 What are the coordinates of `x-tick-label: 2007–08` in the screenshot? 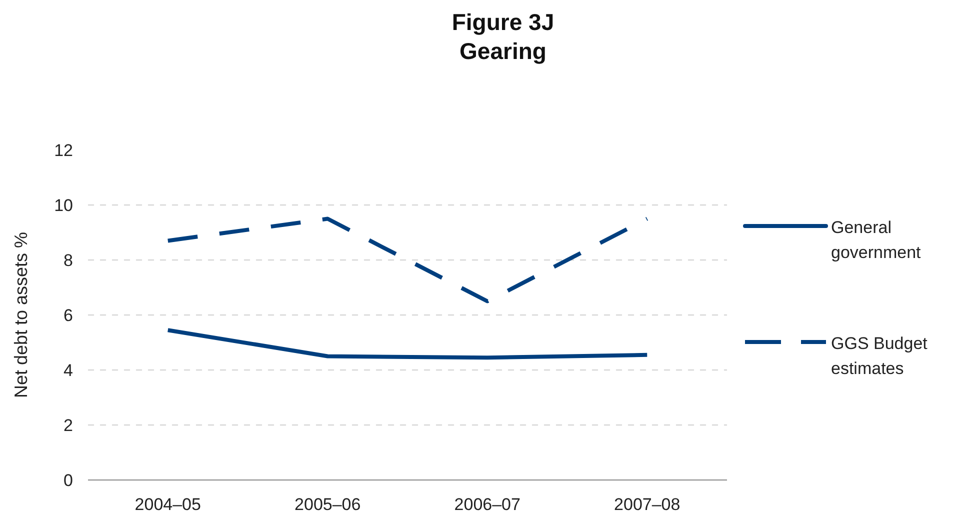 It's located at (647, 504).